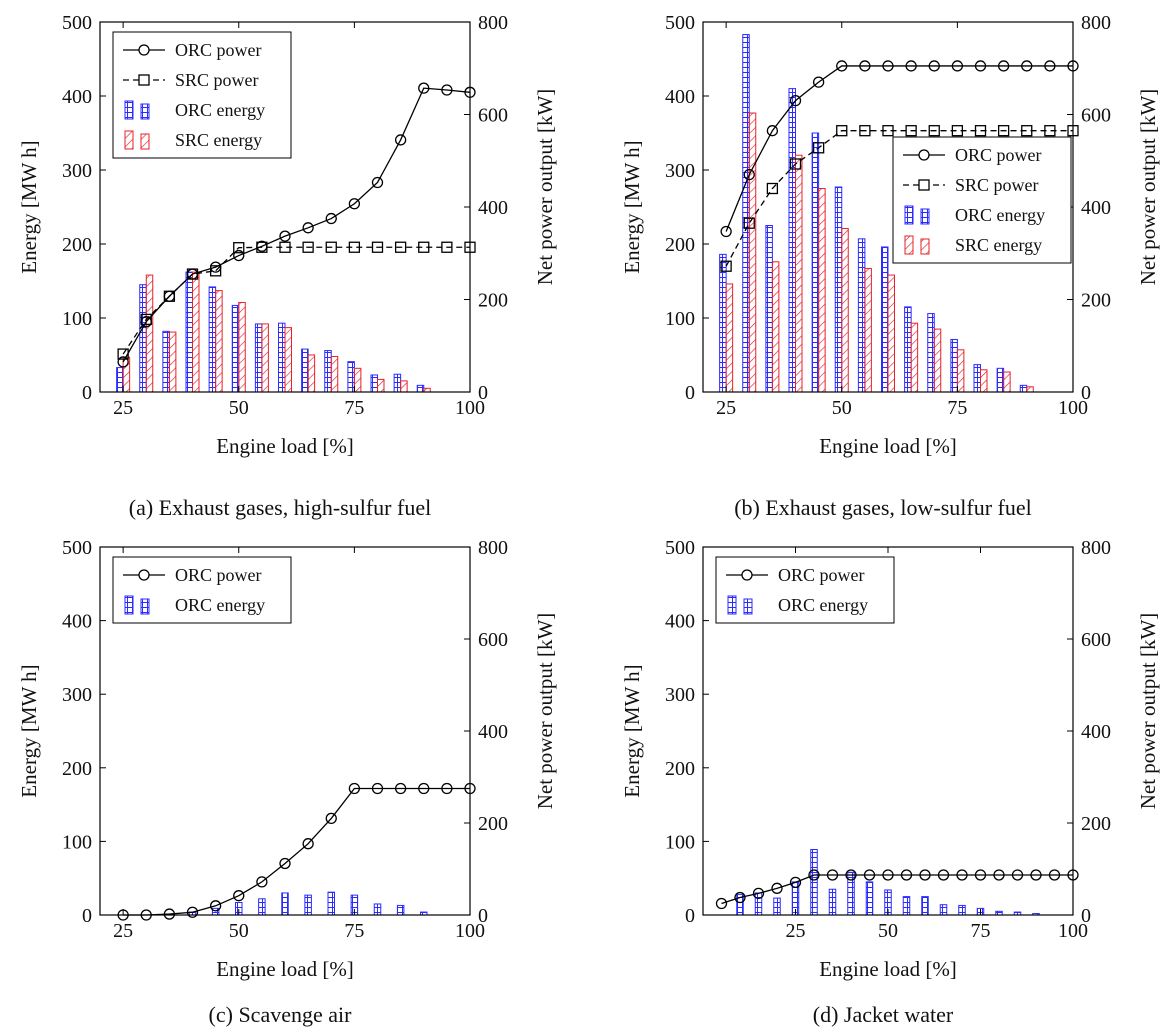 This screenshot has width=1162, height=1027. Describe the element at coordinates (680, 769) in the screenshot. I see `y-tick-label: 200` at that location.